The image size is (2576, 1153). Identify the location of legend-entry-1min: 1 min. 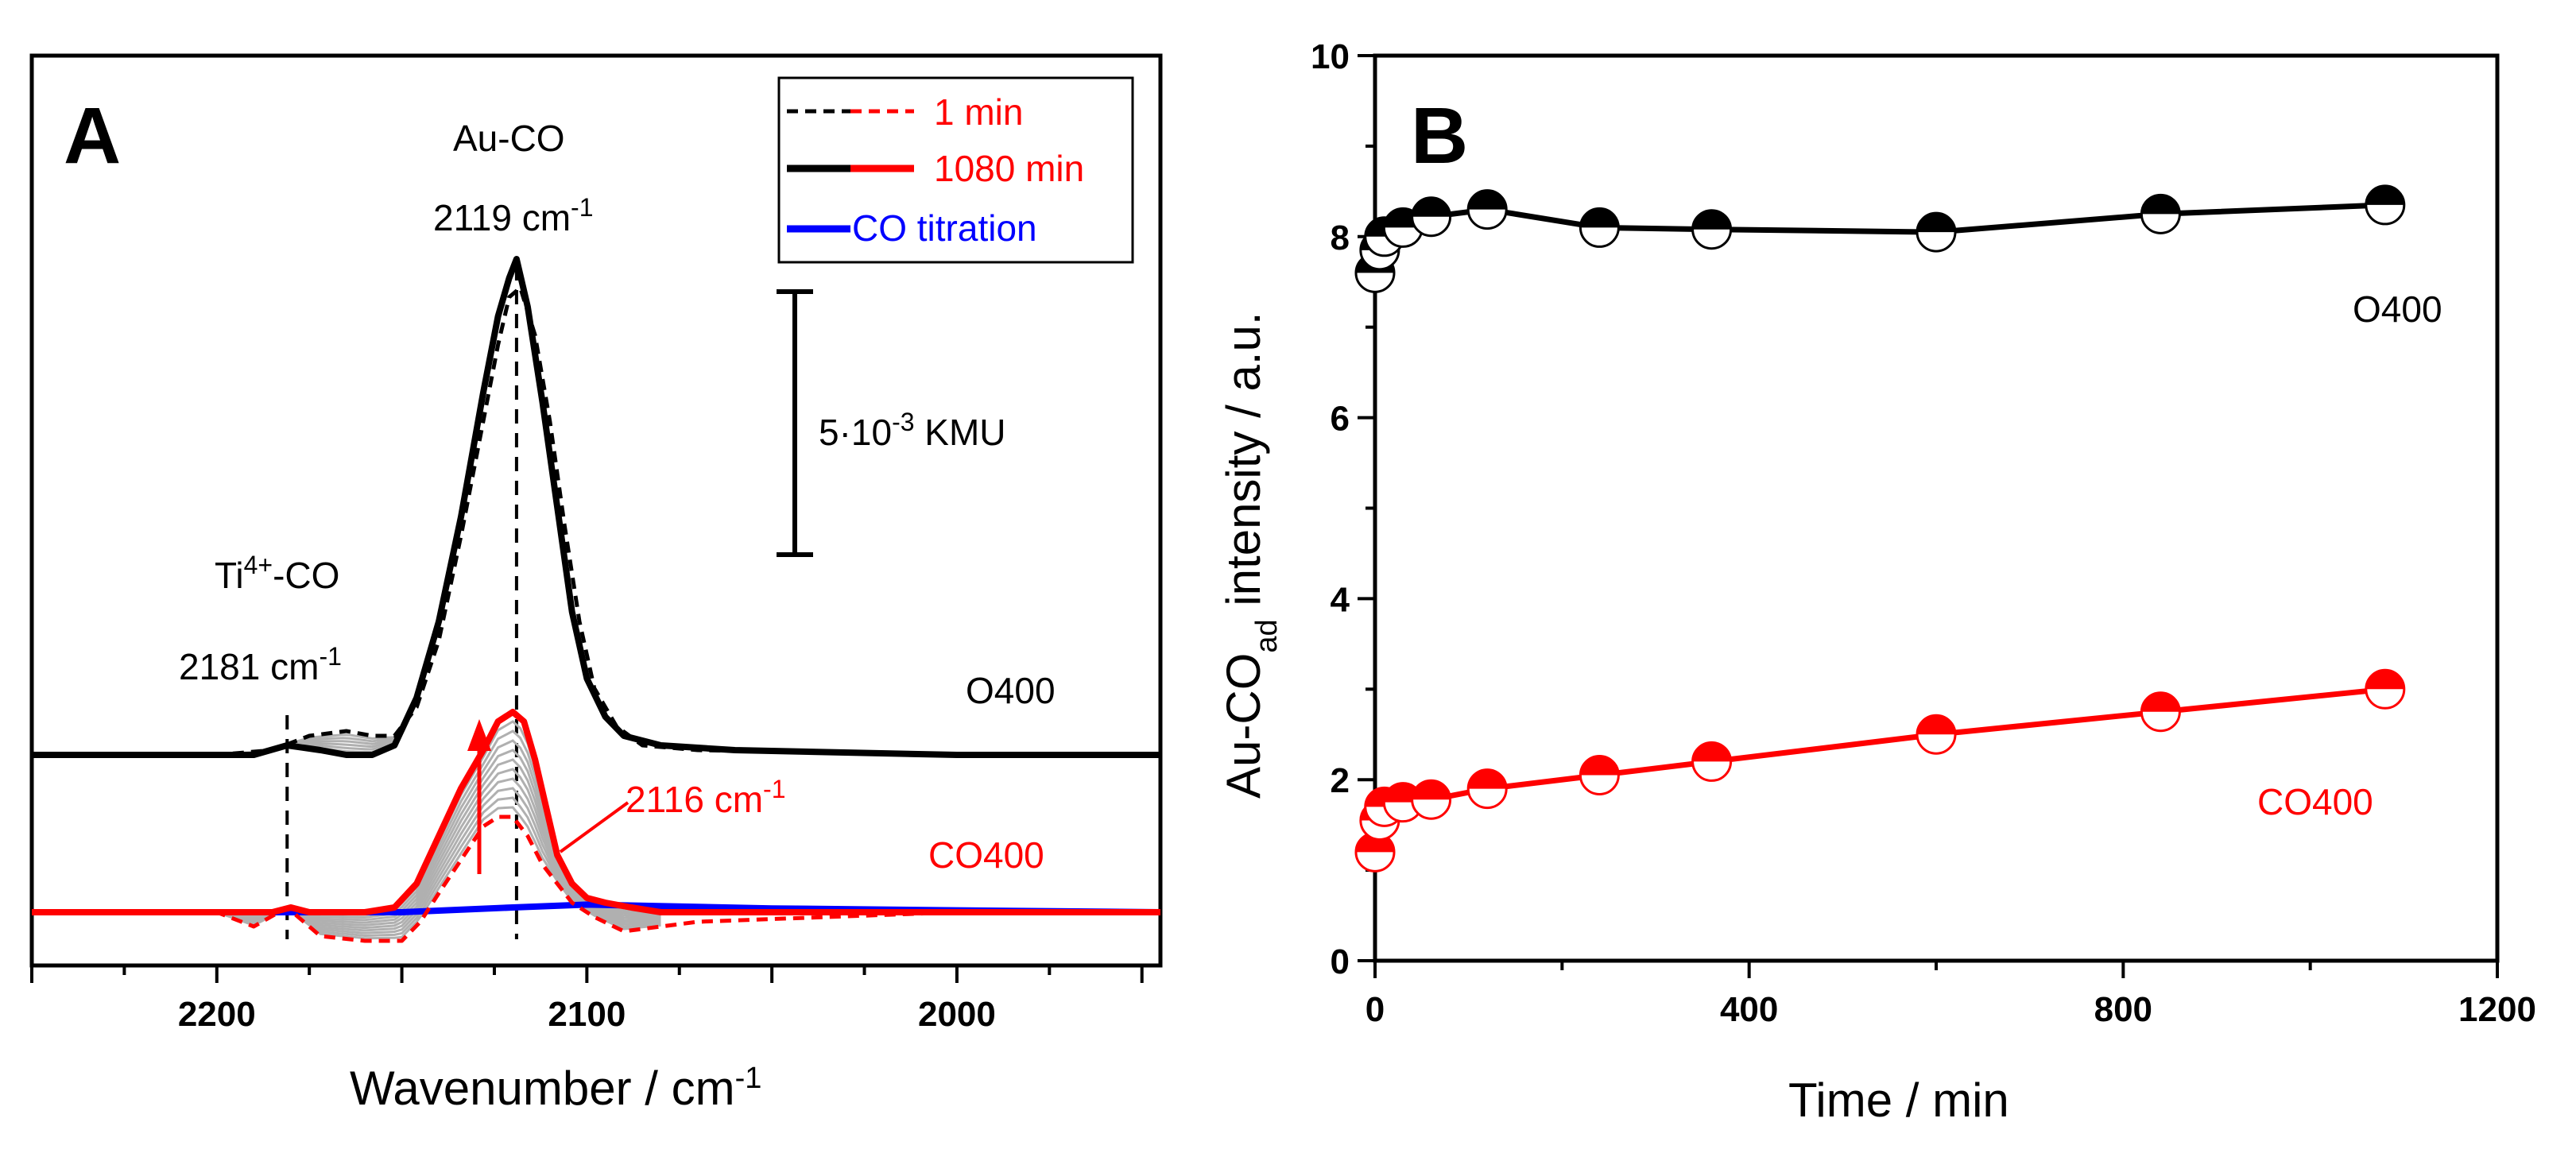
(905, 112).